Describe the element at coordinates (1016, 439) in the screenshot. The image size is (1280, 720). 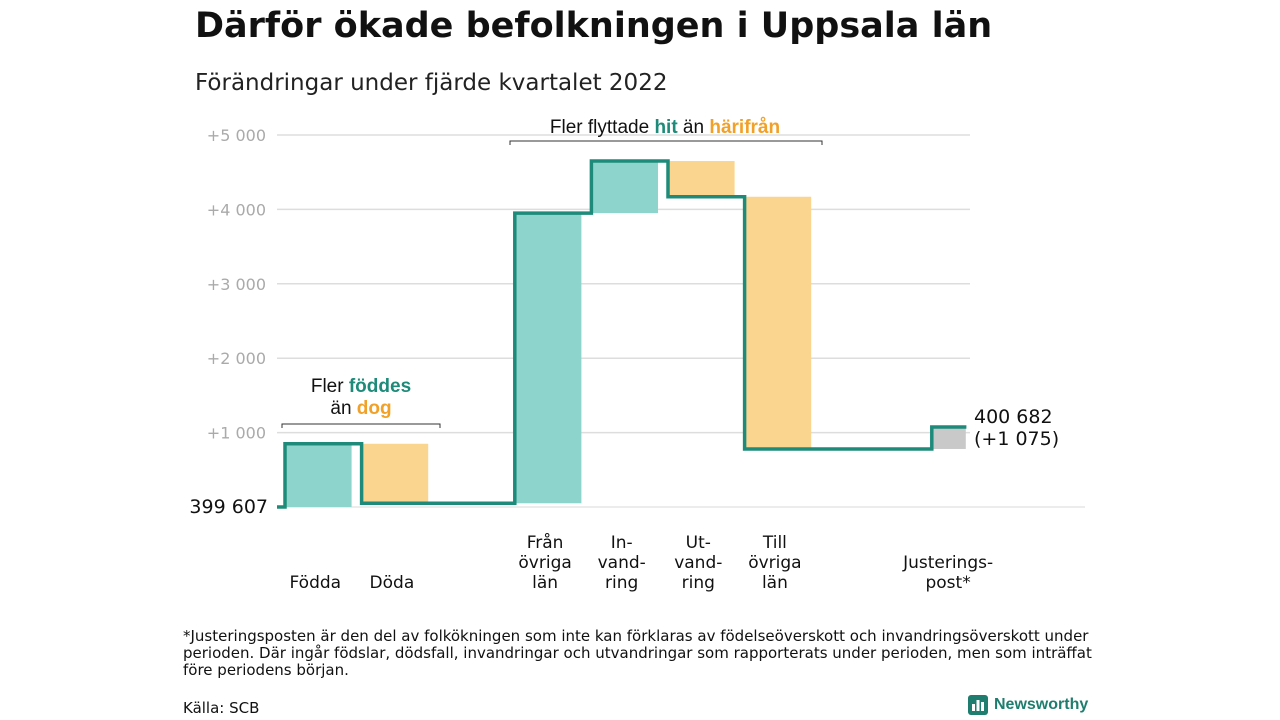
I see `end-change-label: (+1 075)` at that location.